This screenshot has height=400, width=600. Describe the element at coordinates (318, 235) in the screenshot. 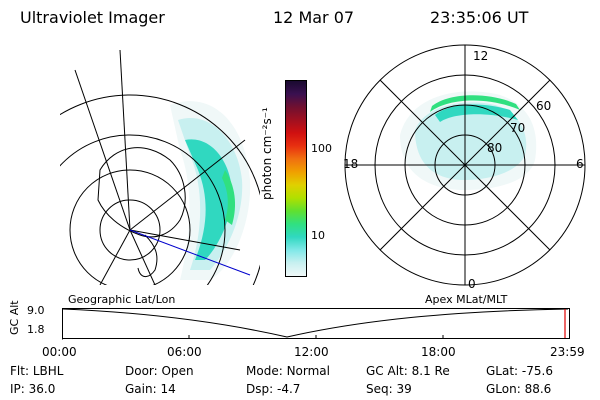

I see `colorbar-tick-10: 10` at that location.